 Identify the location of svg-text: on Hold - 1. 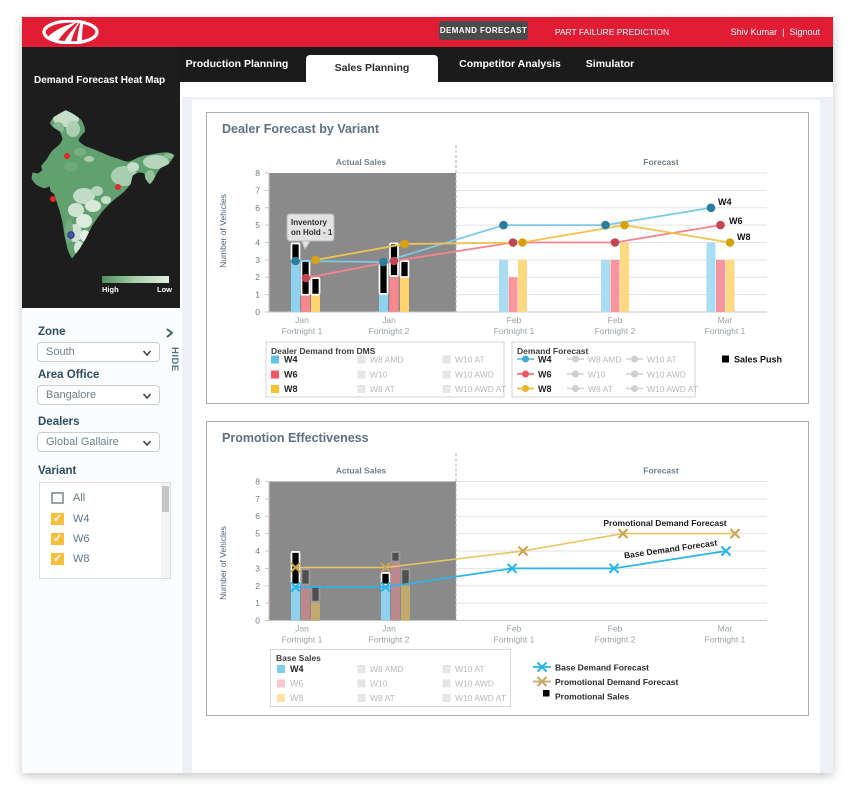
(312, 232).